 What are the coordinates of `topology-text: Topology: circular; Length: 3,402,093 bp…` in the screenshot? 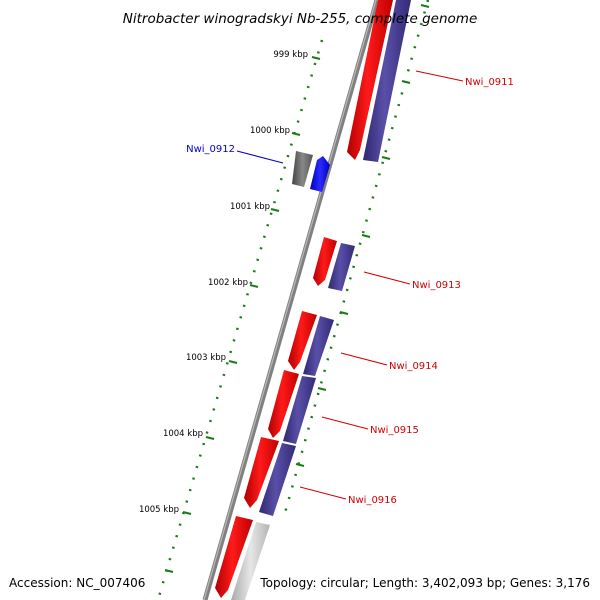 It's located at (424, 583).